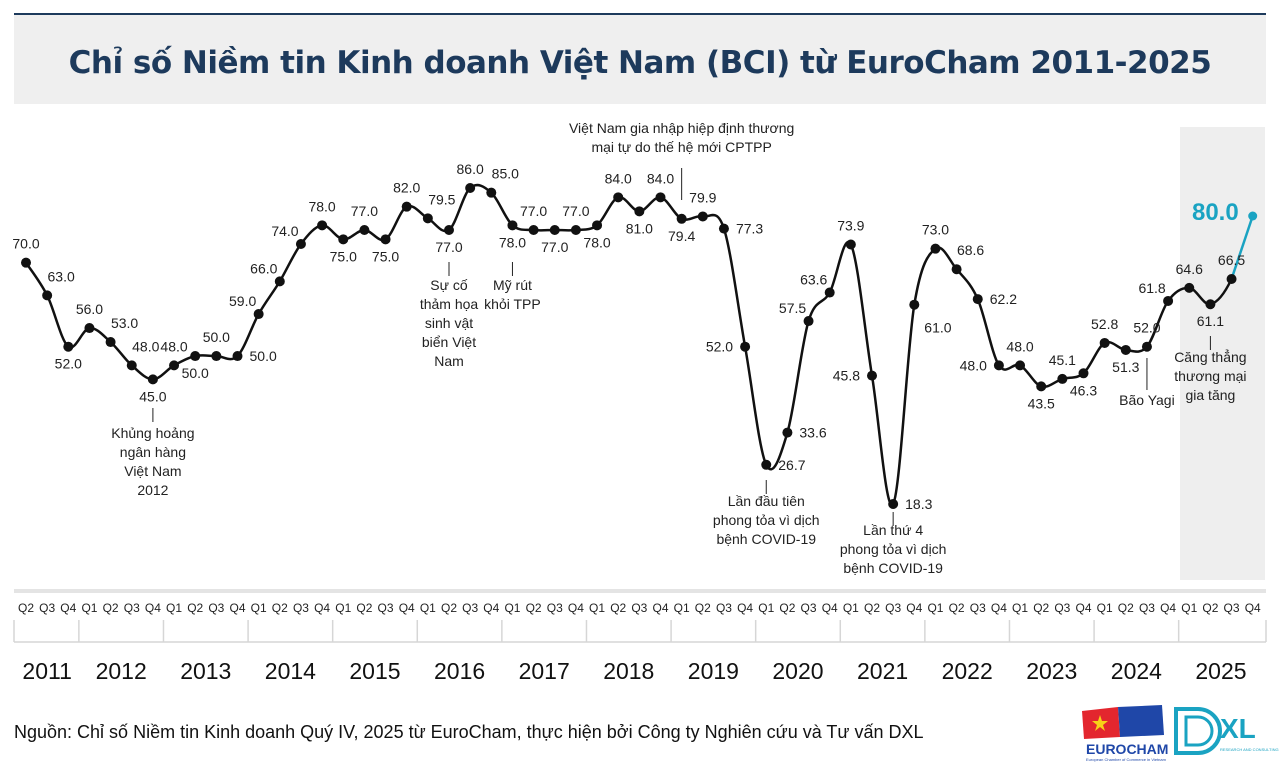 Image resolution: width=1280 pixels, height=773 pixels. What do you see at coordinates (406, 188) in the screenshot?
I see `data-label: 82.0` at bounding box center [406, 188].